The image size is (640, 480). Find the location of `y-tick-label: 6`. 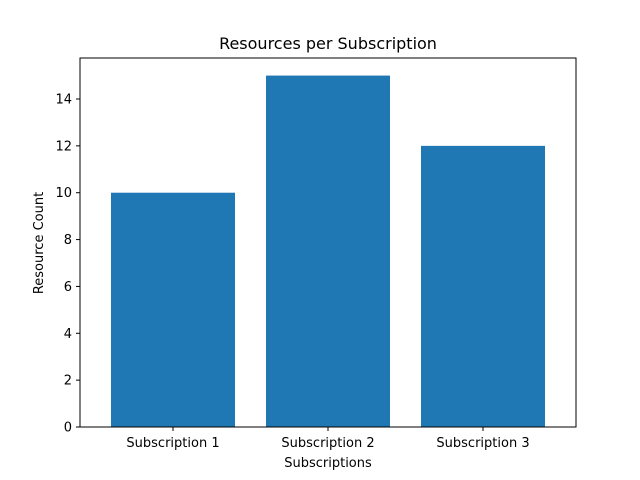

y-tick-label: 6 is located at coordinates (68, 287).